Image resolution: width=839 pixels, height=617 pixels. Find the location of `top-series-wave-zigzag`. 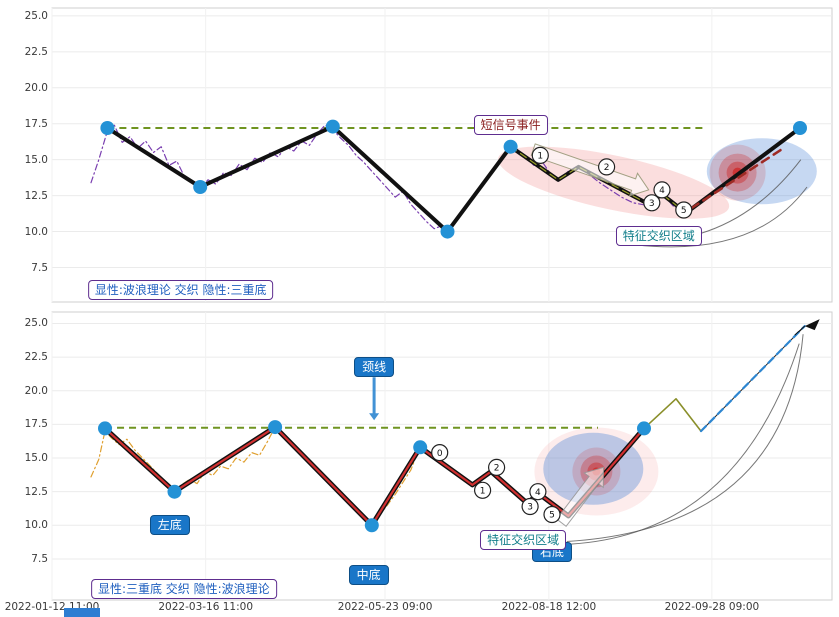

top-series-wave-zigzag is located at coordinates (453, 179).